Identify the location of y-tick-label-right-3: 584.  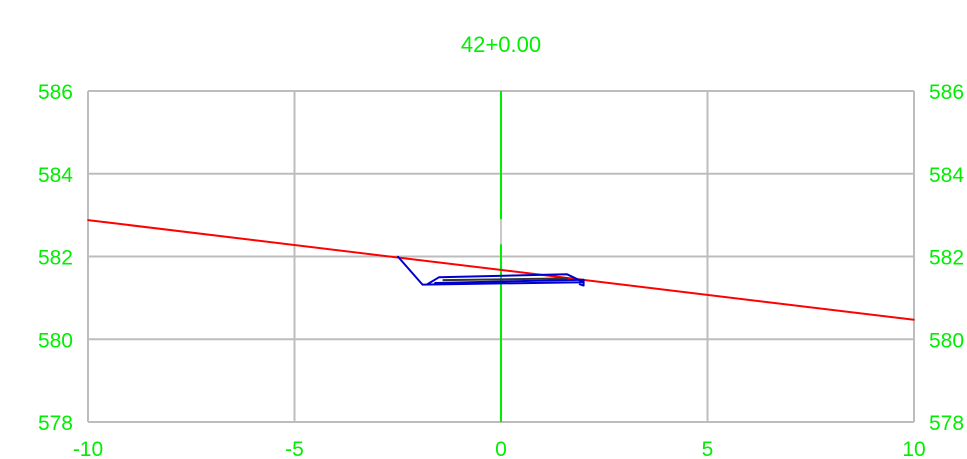
(946, 175).